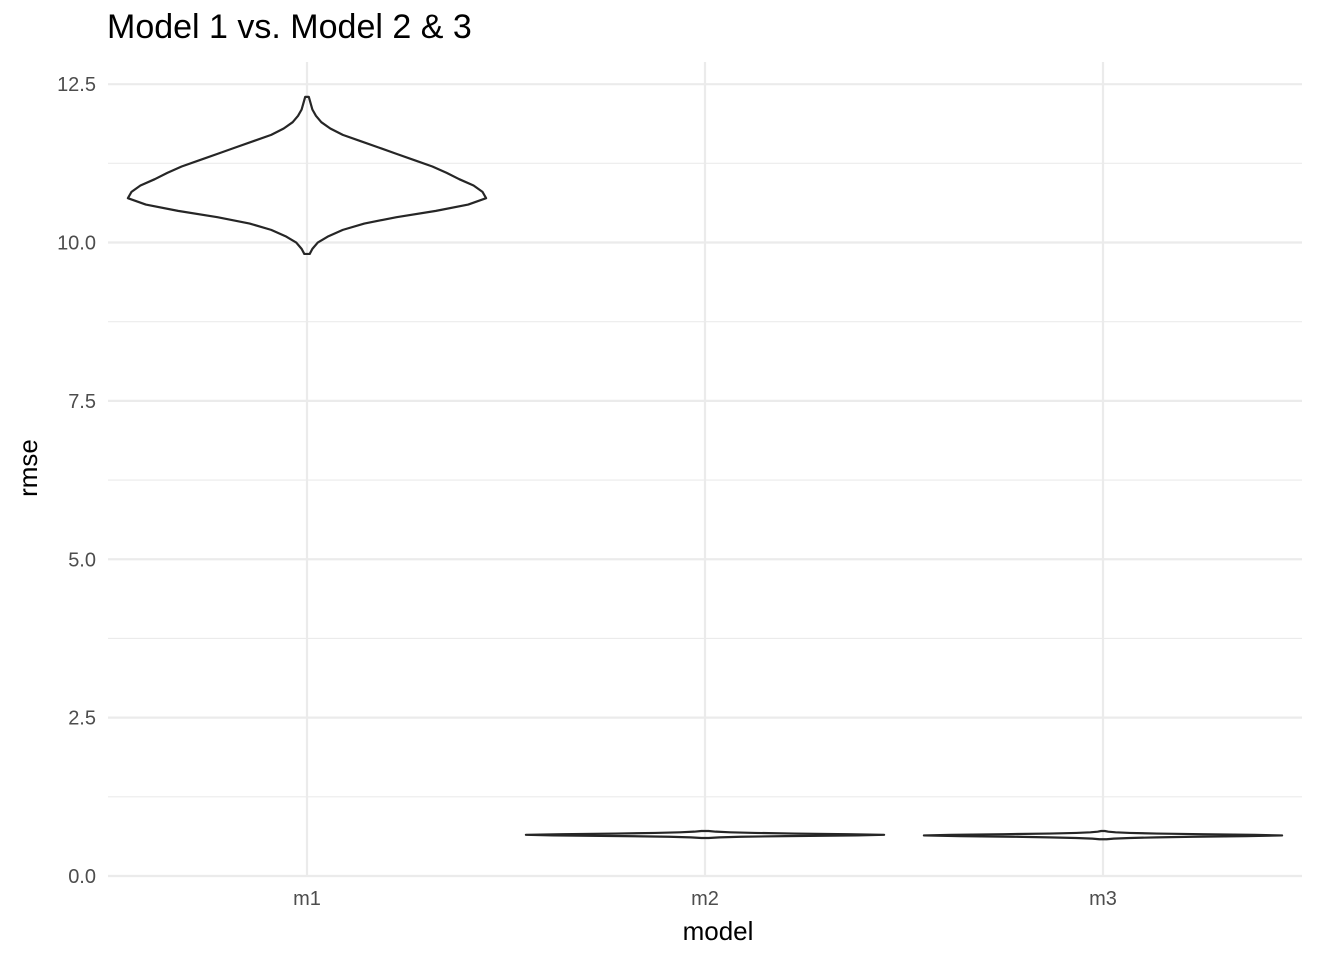 This screenshot has height=960, width=1344. Describe the element at coordinates (82, 719) in the screenshot. I see `y-tick-label: 2.5` at that location.